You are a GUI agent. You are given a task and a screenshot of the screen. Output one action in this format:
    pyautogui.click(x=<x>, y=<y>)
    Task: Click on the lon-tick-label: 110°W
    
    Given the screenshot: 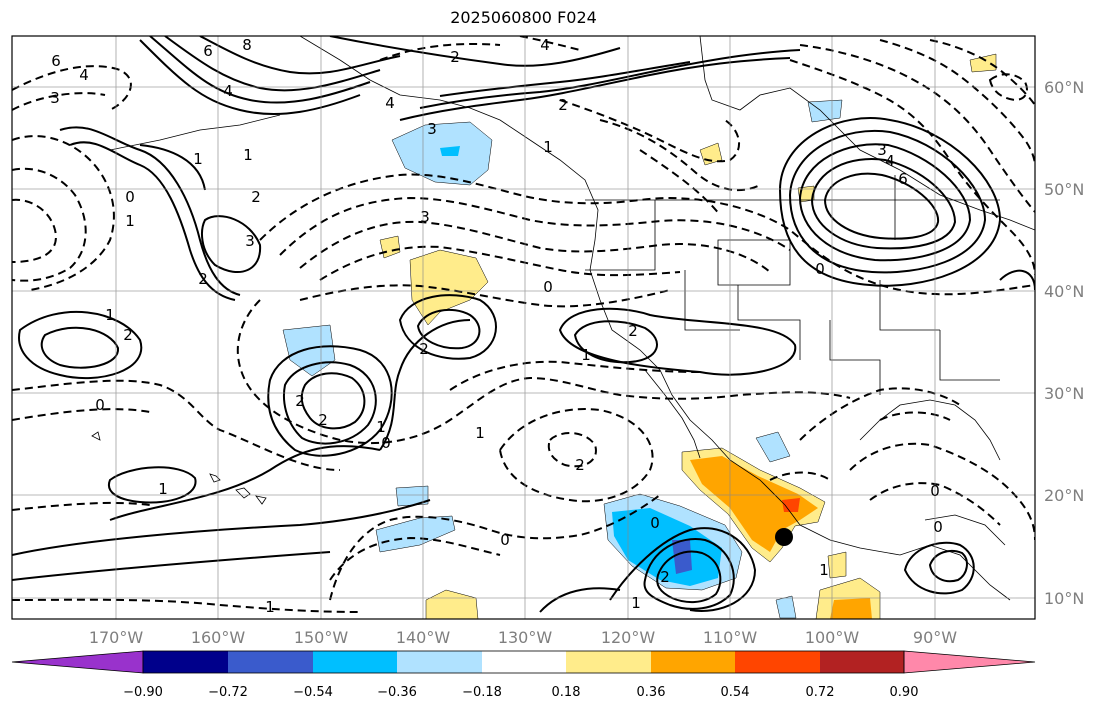 What is the action you would take?
    pyautogui.click(x=730, y=637)
    